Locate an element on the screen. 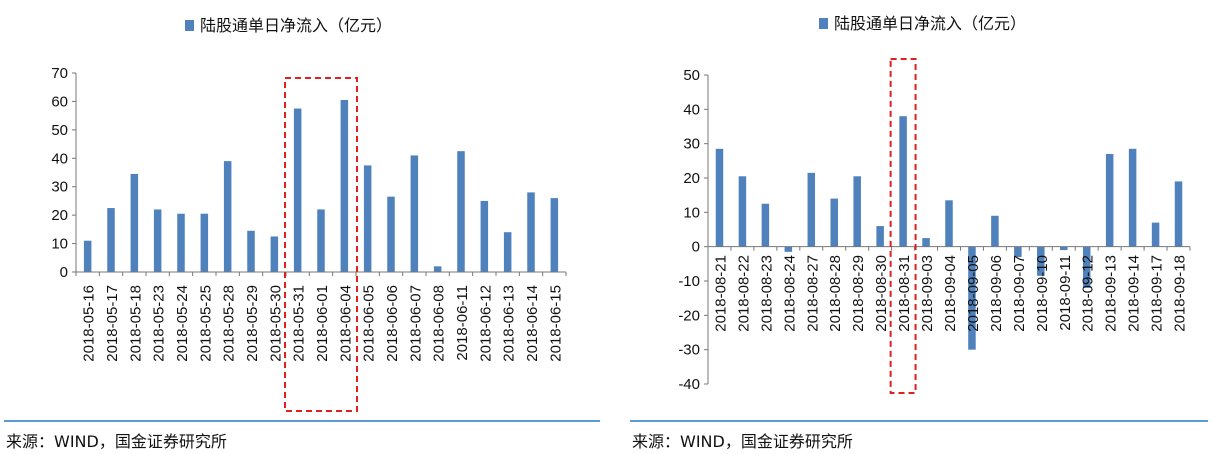 This screenshot has height=454, width=1212. x-tick-label: 2018-05-16 is located at coordinates (89, 323).